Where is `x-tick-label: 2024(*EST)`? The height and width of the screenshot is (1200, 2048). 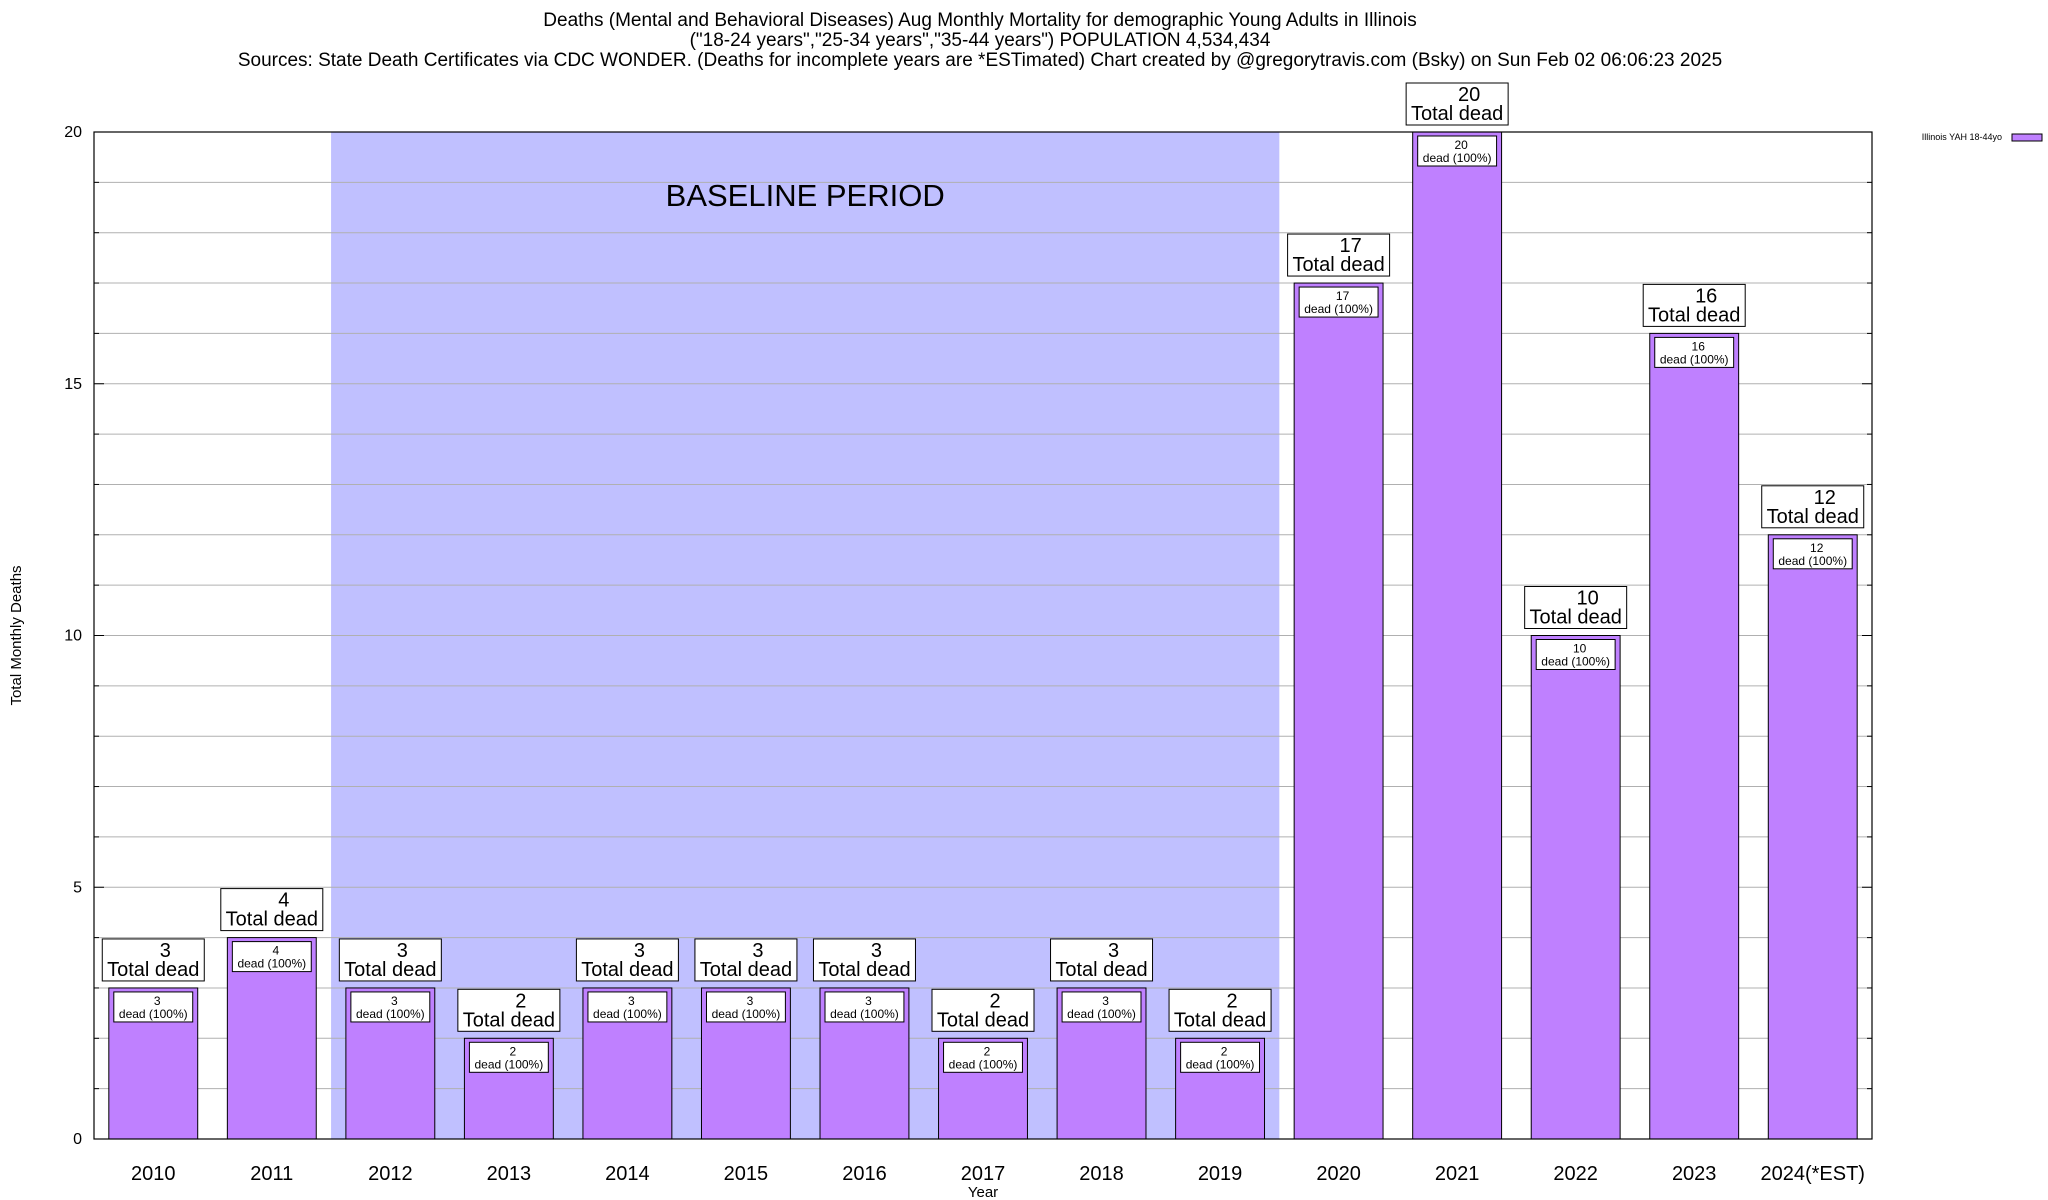
x-tick-label: 2024(*EST) is located at coordinates (1812, 1174).